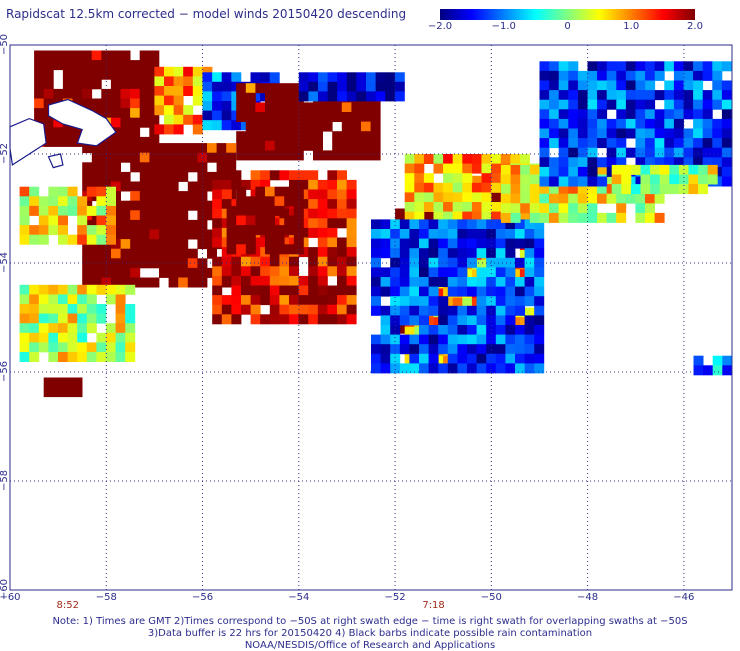 This screenshot has width=740, height=651. What do you see at coordinates (631, 26) in the screenshot?
I see `colorbar-tick-label: 1.0` at bounding box center [631, 26].